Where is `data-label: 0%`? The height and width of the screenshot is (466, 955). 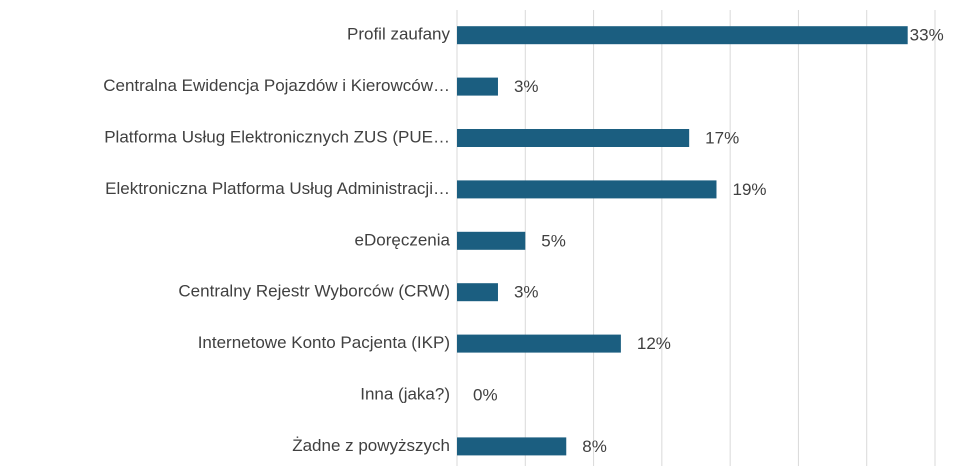 data-label: 0% is located at coordinates (485, 394).